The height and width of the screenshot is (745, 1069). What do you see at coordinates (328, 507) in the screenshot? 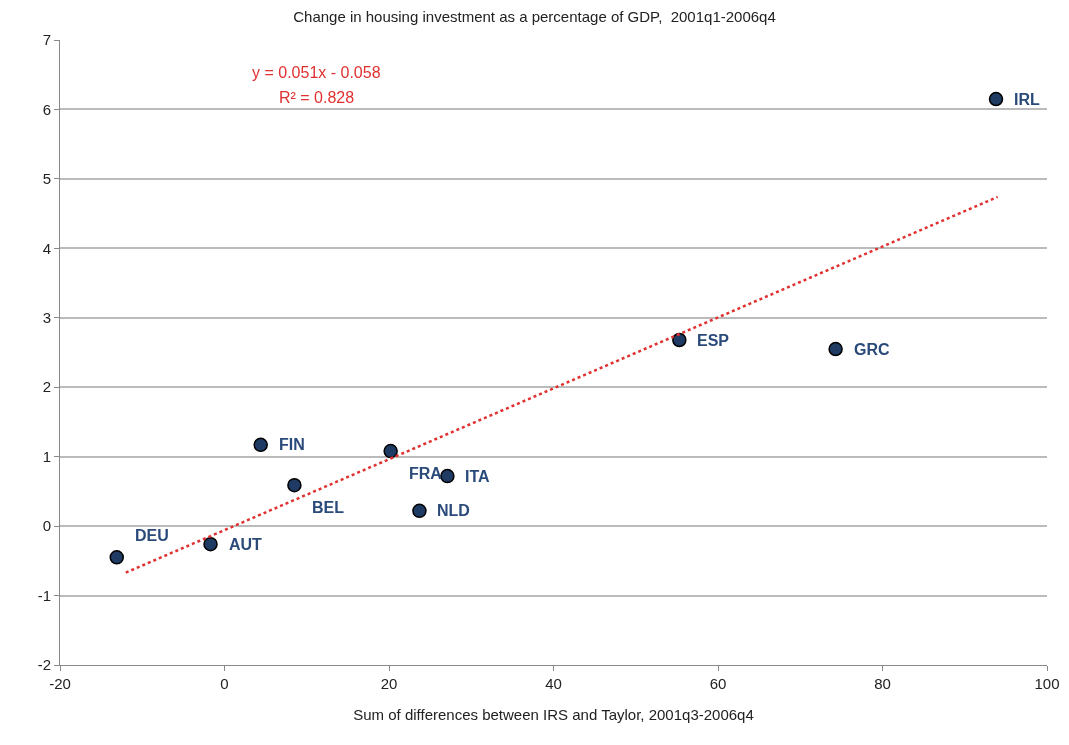
I see `annotation: BEL` at bounding box center [328, 507].